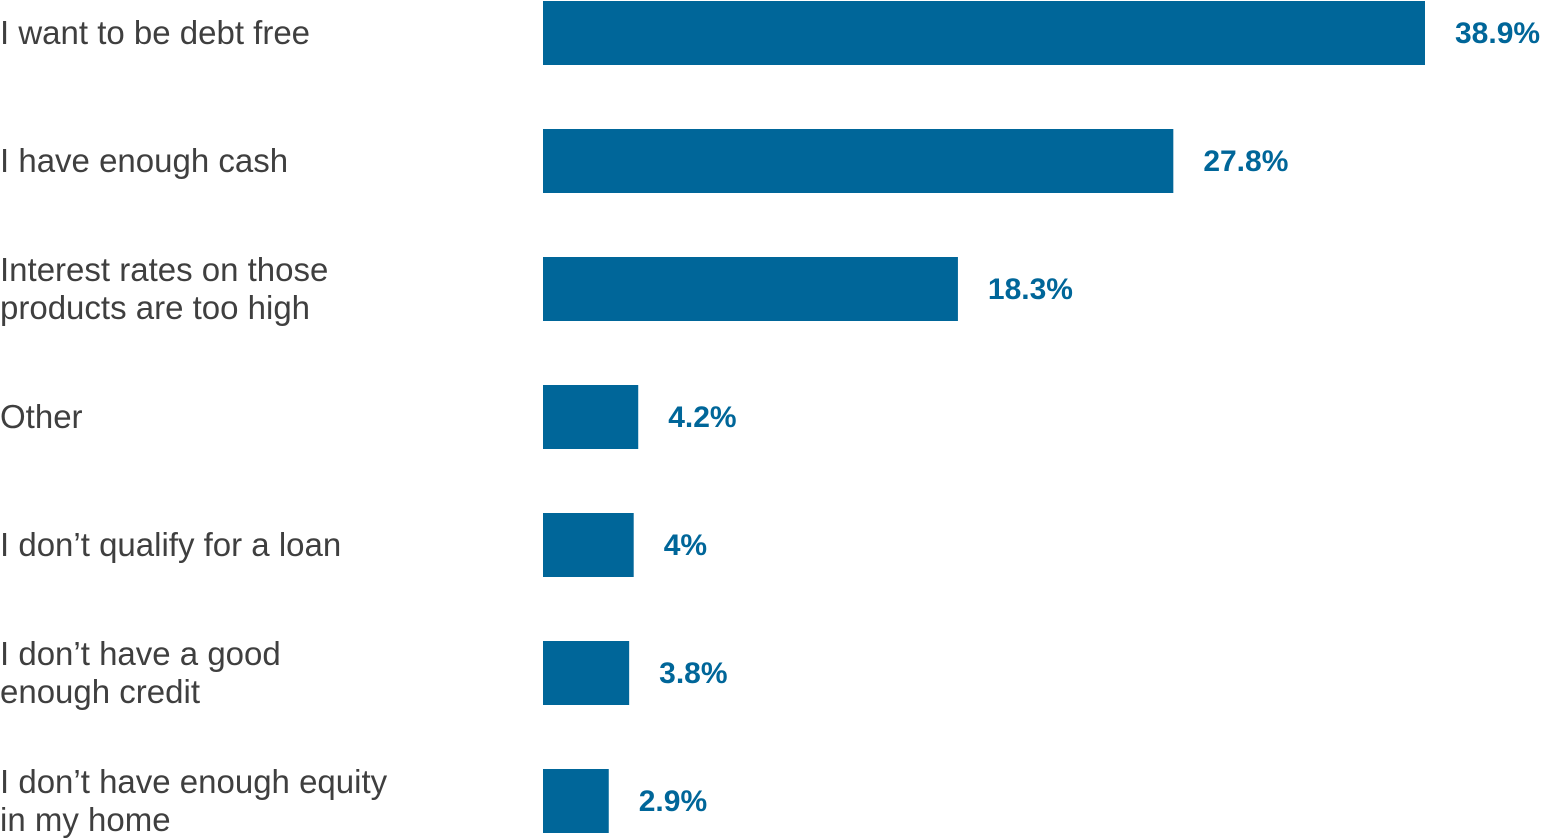  I want to click on category-label: I don’t have a good enough credit, so click(140, 672).